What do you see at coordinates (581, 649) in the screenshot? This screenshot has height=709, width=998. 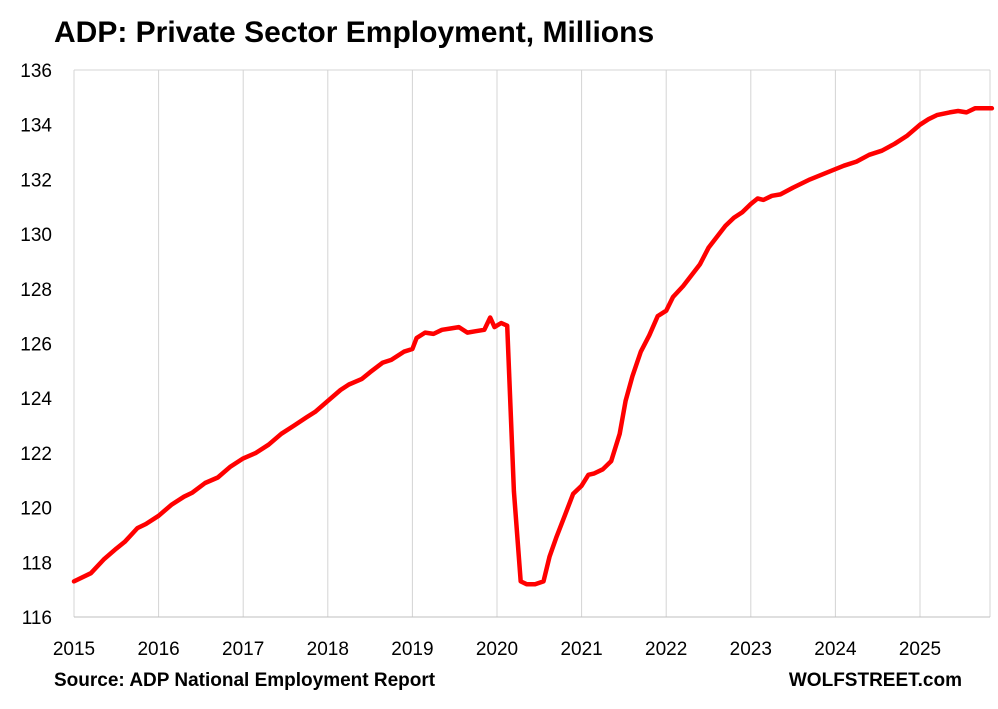 I see `x-tick-label-6: 2021` at bounding box center [581, 649].